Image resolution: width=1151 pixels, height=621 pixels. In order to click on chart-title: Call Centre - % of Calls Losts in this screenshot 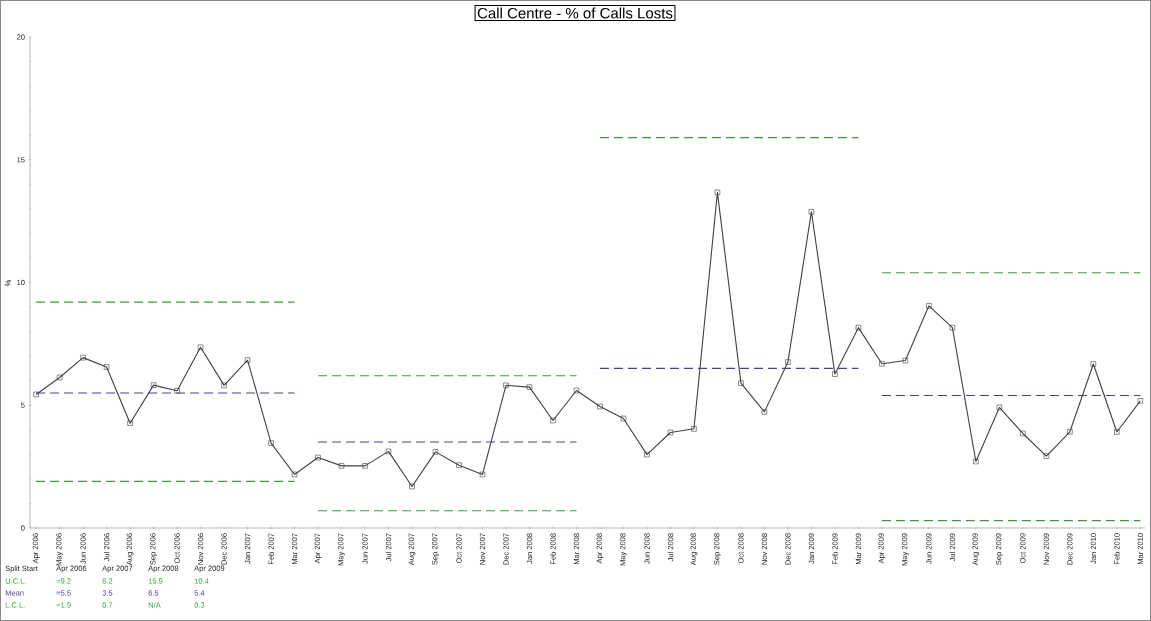, I will do `click(575, 13)`.